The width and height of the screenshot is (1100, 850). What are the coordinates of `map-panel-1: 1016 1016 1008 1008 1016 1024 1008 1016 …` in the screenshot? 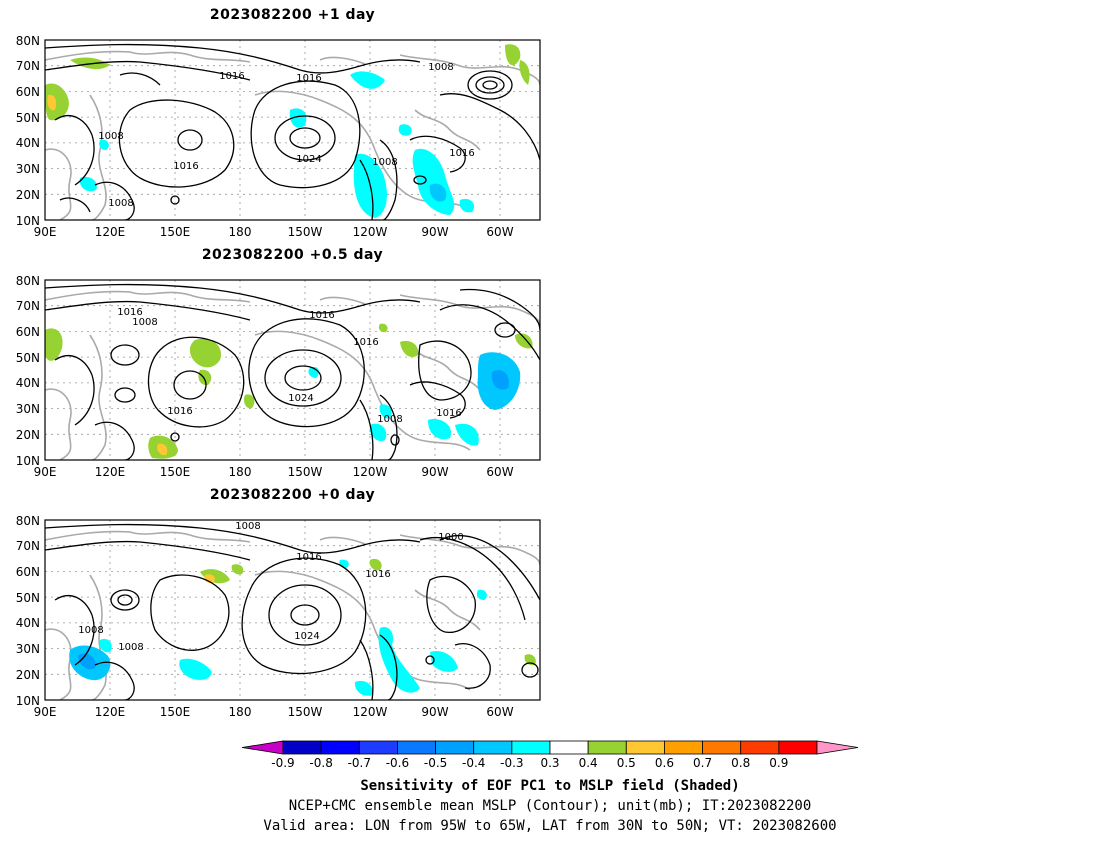 It's located at (278, 136).